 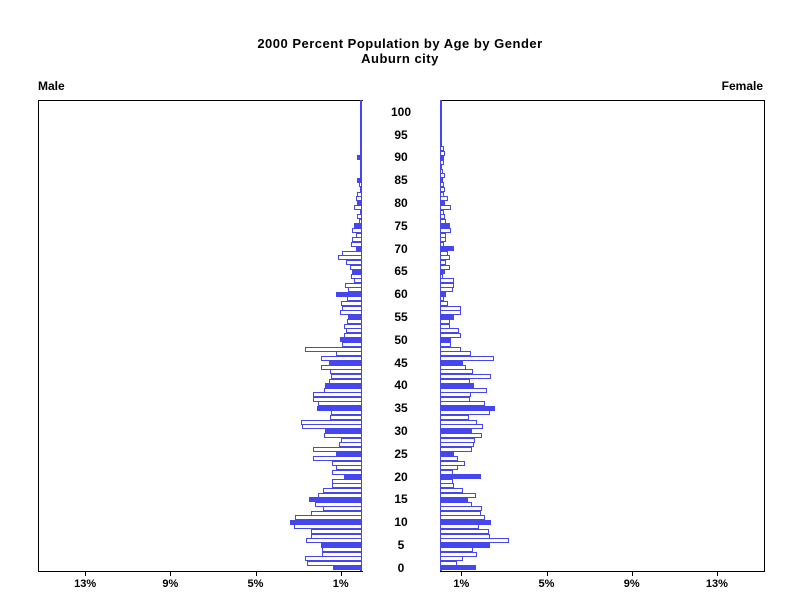 What do you see at coordinates (401, 202) in the screenshot?
I see `age-label-80: 80` at bounding box center [401, 202].